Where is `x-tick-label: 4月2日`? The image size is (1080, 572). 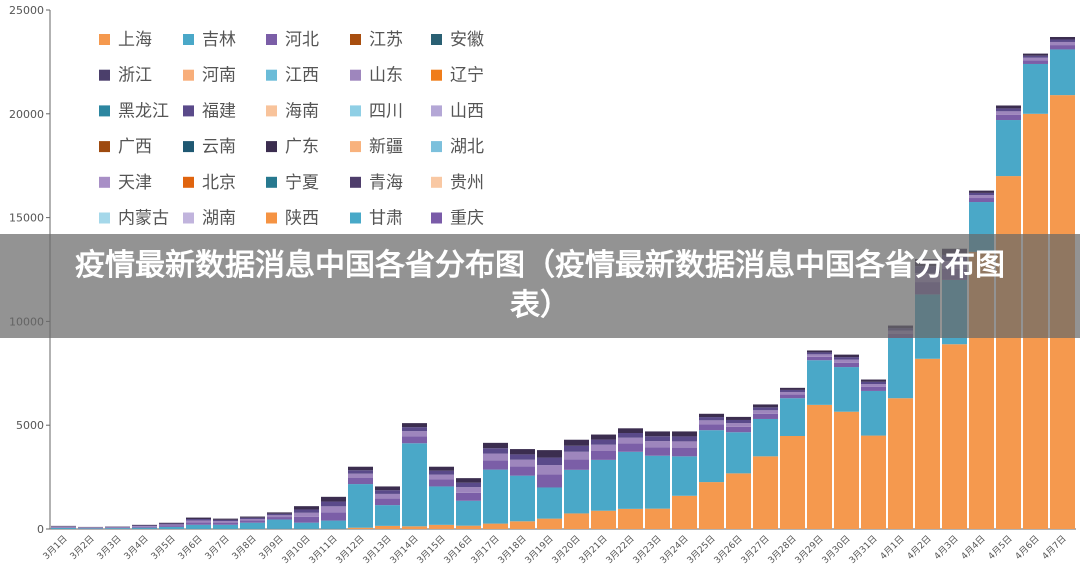 x-tick-label: 4月2日 is located at coordinates (919, 547).